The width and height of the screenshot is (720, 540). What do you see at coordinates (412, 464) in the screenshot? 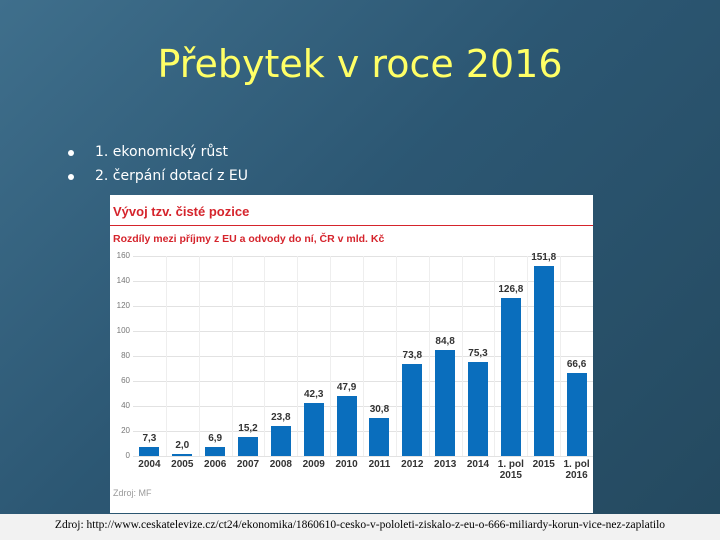
I see `x-tick-label: 2012` at bounding box center [412, 464].